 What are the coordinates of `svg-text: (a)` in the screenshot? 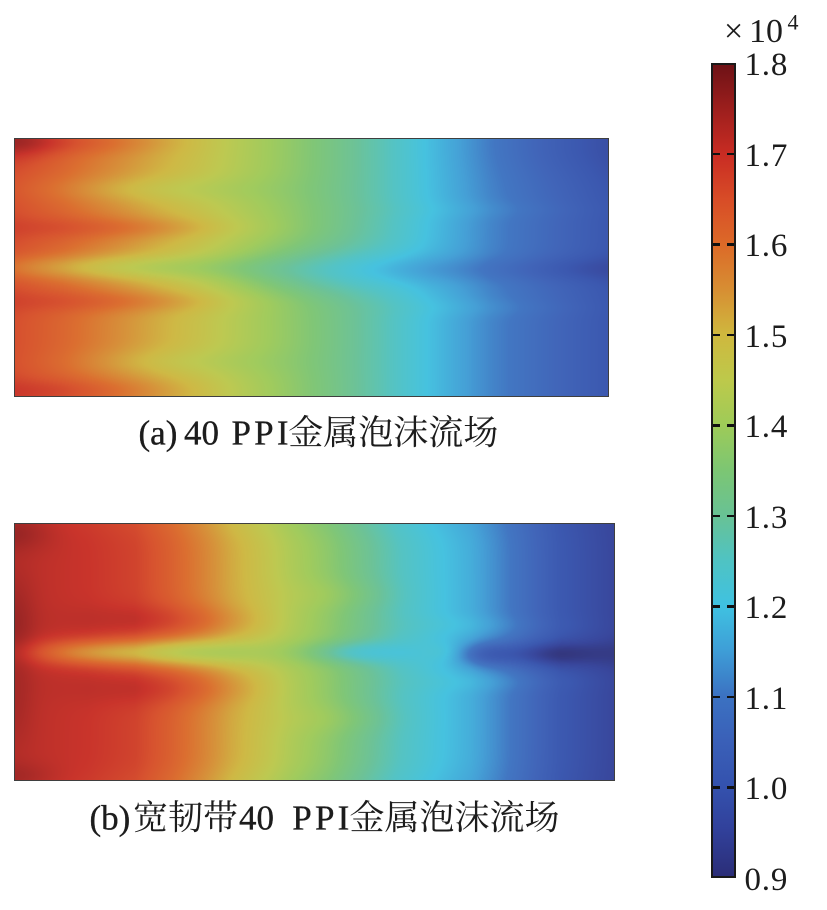 It's located at (158, 433).